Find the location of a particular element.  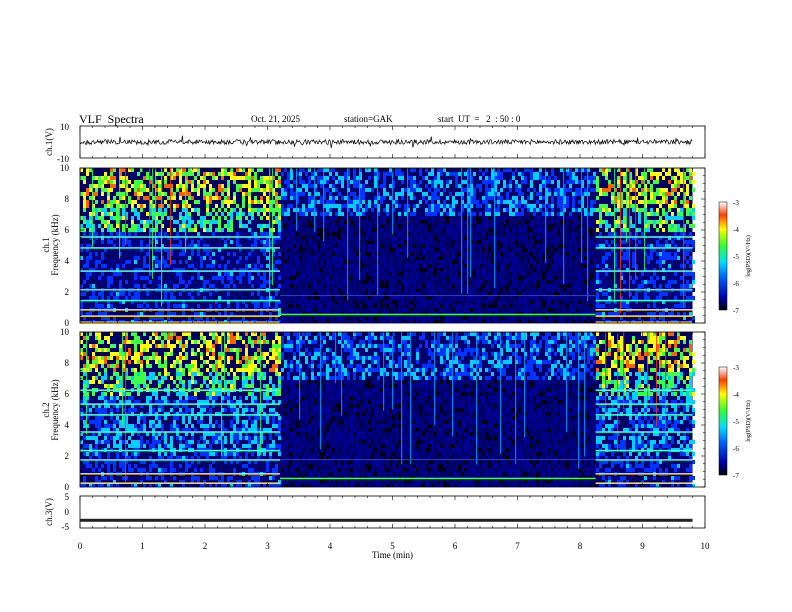

spec2-streak is located at coordinates (87, 383).